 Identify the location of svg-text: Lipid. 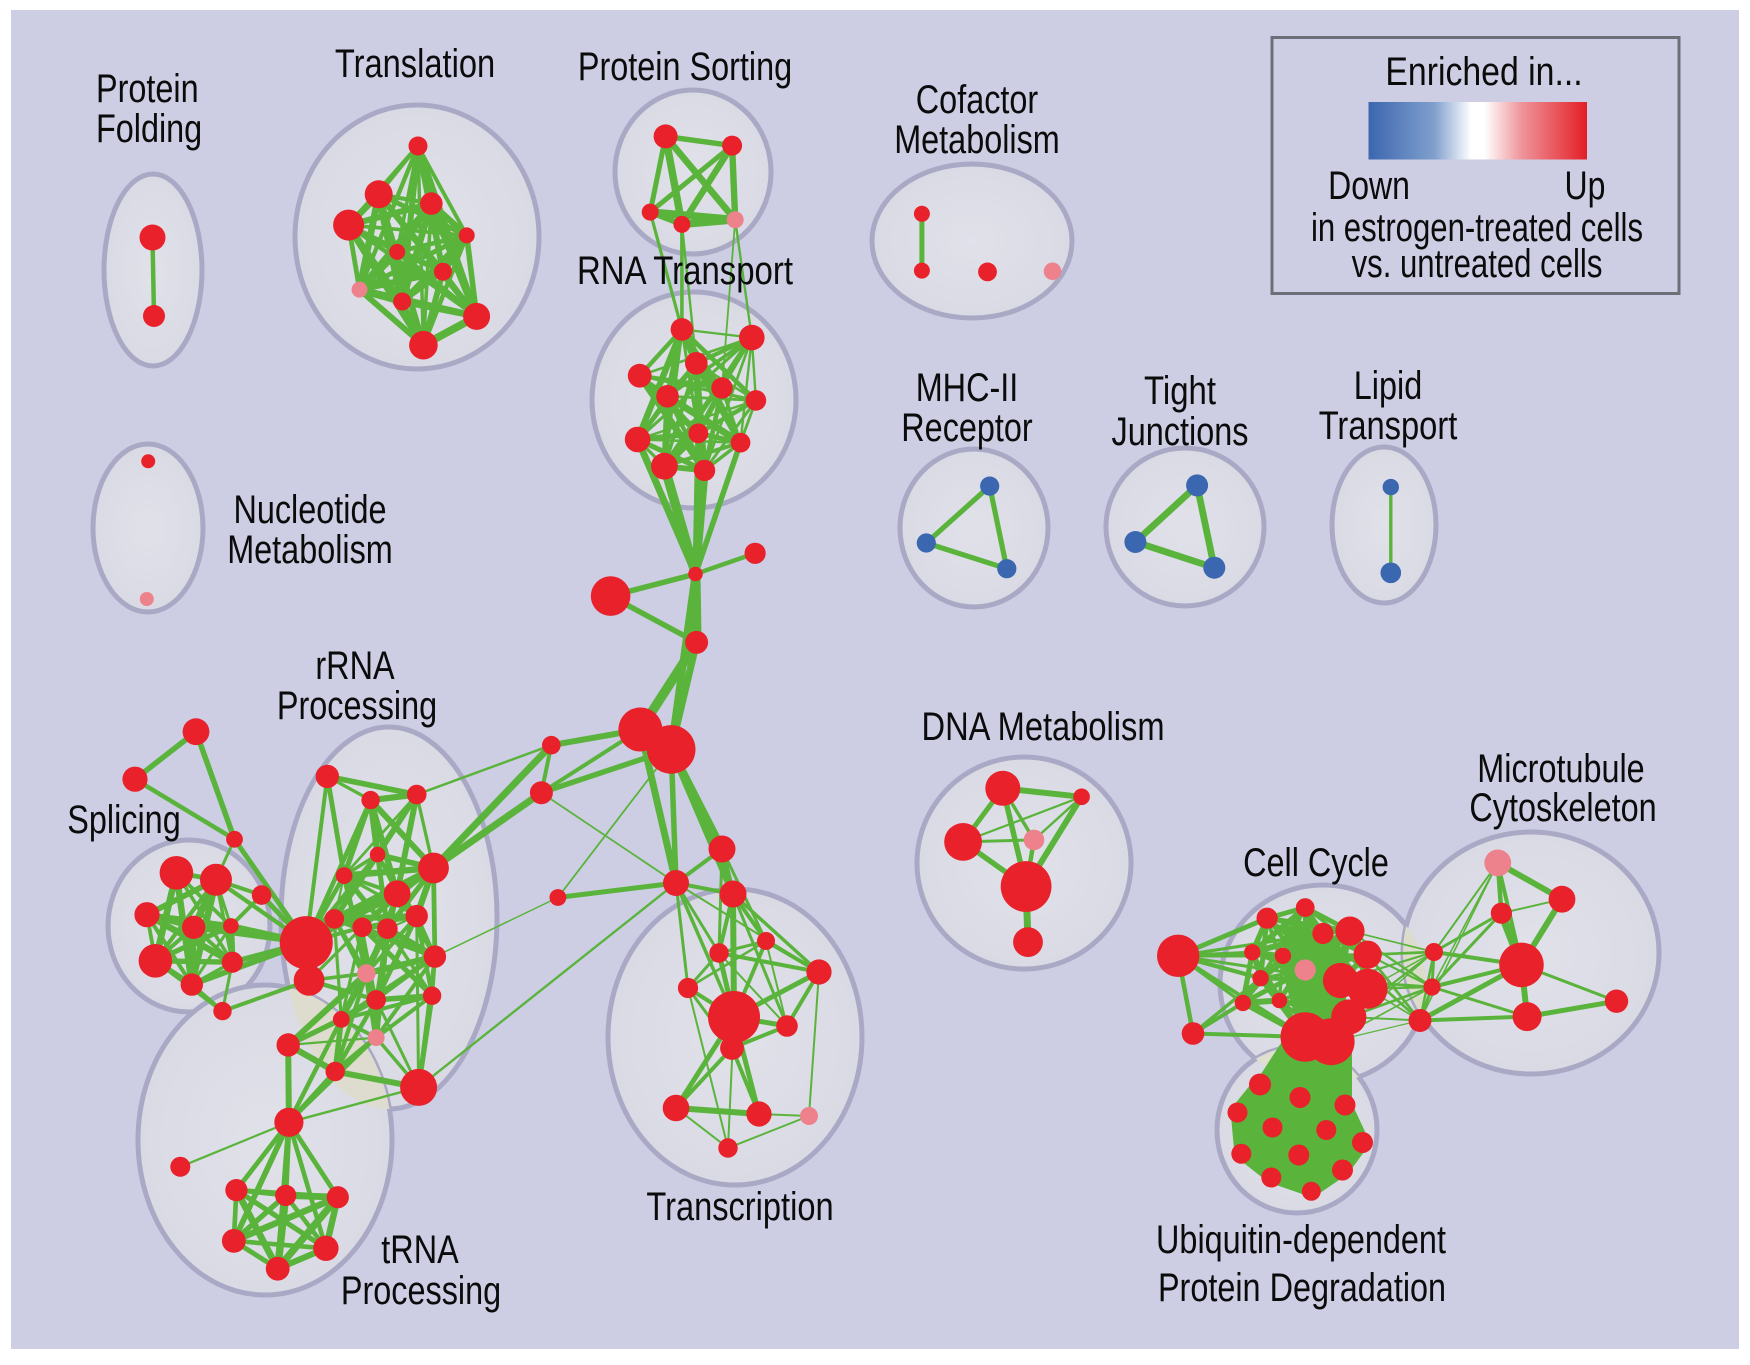
(1388, 386).